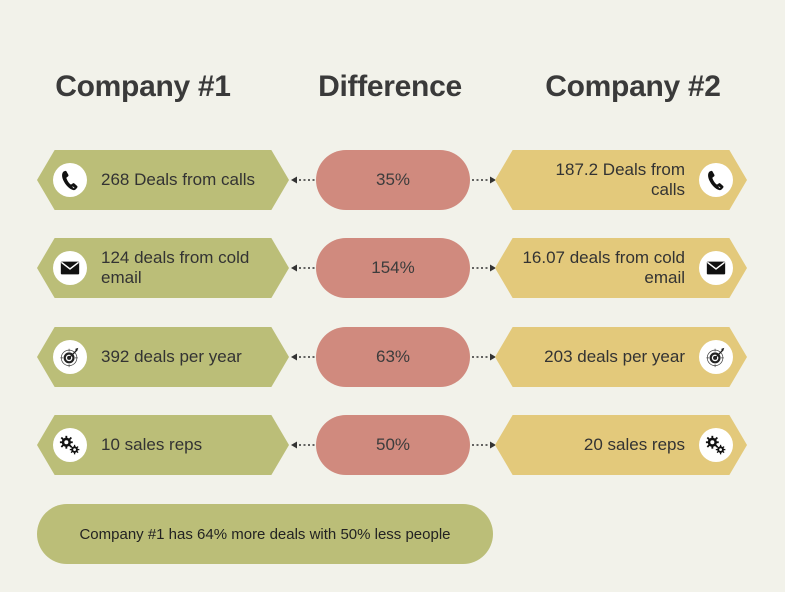 The image size is (785, 592). I want to click on company1-email-card: 124 deals from cold email, so click(163, 268).